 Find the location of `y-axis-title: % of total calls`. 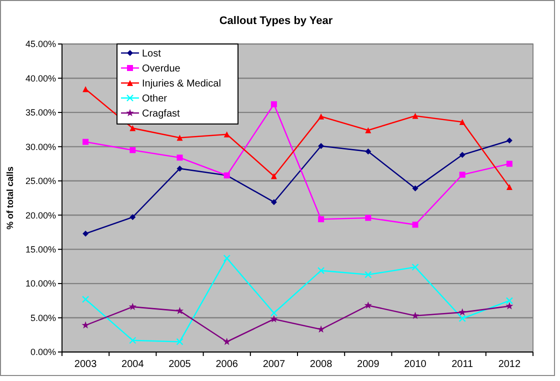

y-axis-title: % of total calls is located at coordinates (10, 198).